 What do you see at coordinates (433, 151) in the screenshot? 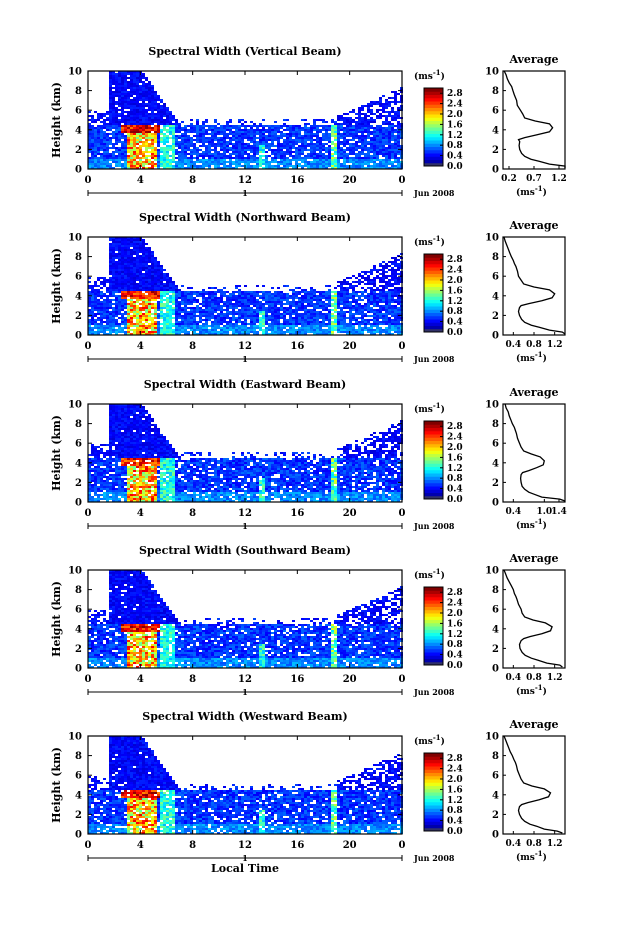
I see `colorbar-swatch` at bounding box center [433, 151].